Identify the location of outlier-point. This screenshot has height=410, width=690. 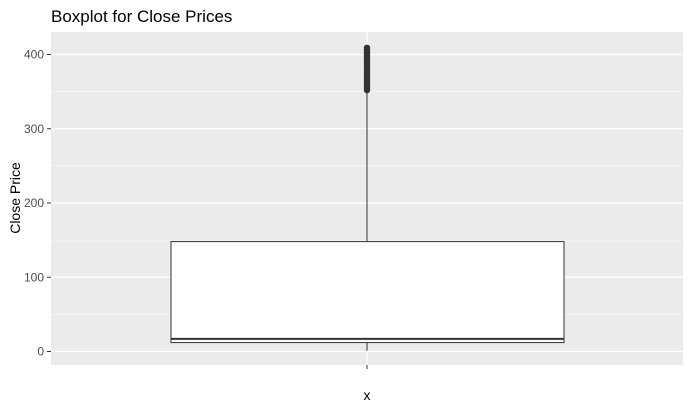
(367, 48).